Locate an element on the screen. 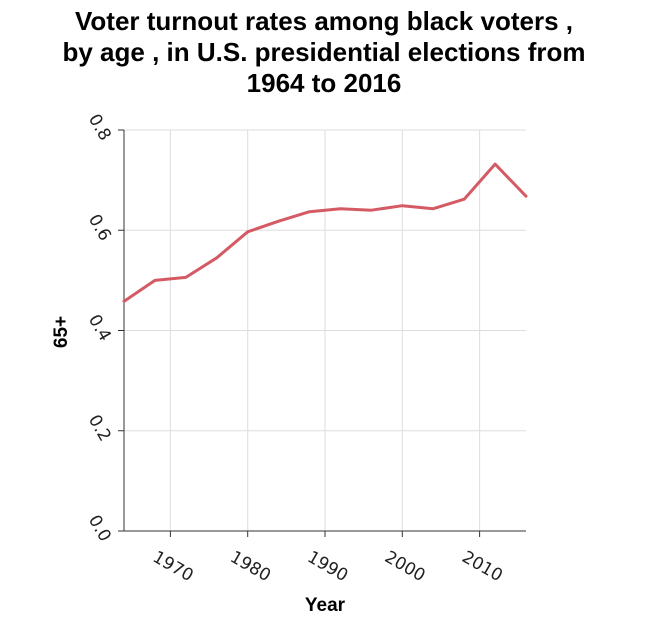  x-tick-labels: 1970 1980 1990 2000 2010 is located at coordinates (327, 566).